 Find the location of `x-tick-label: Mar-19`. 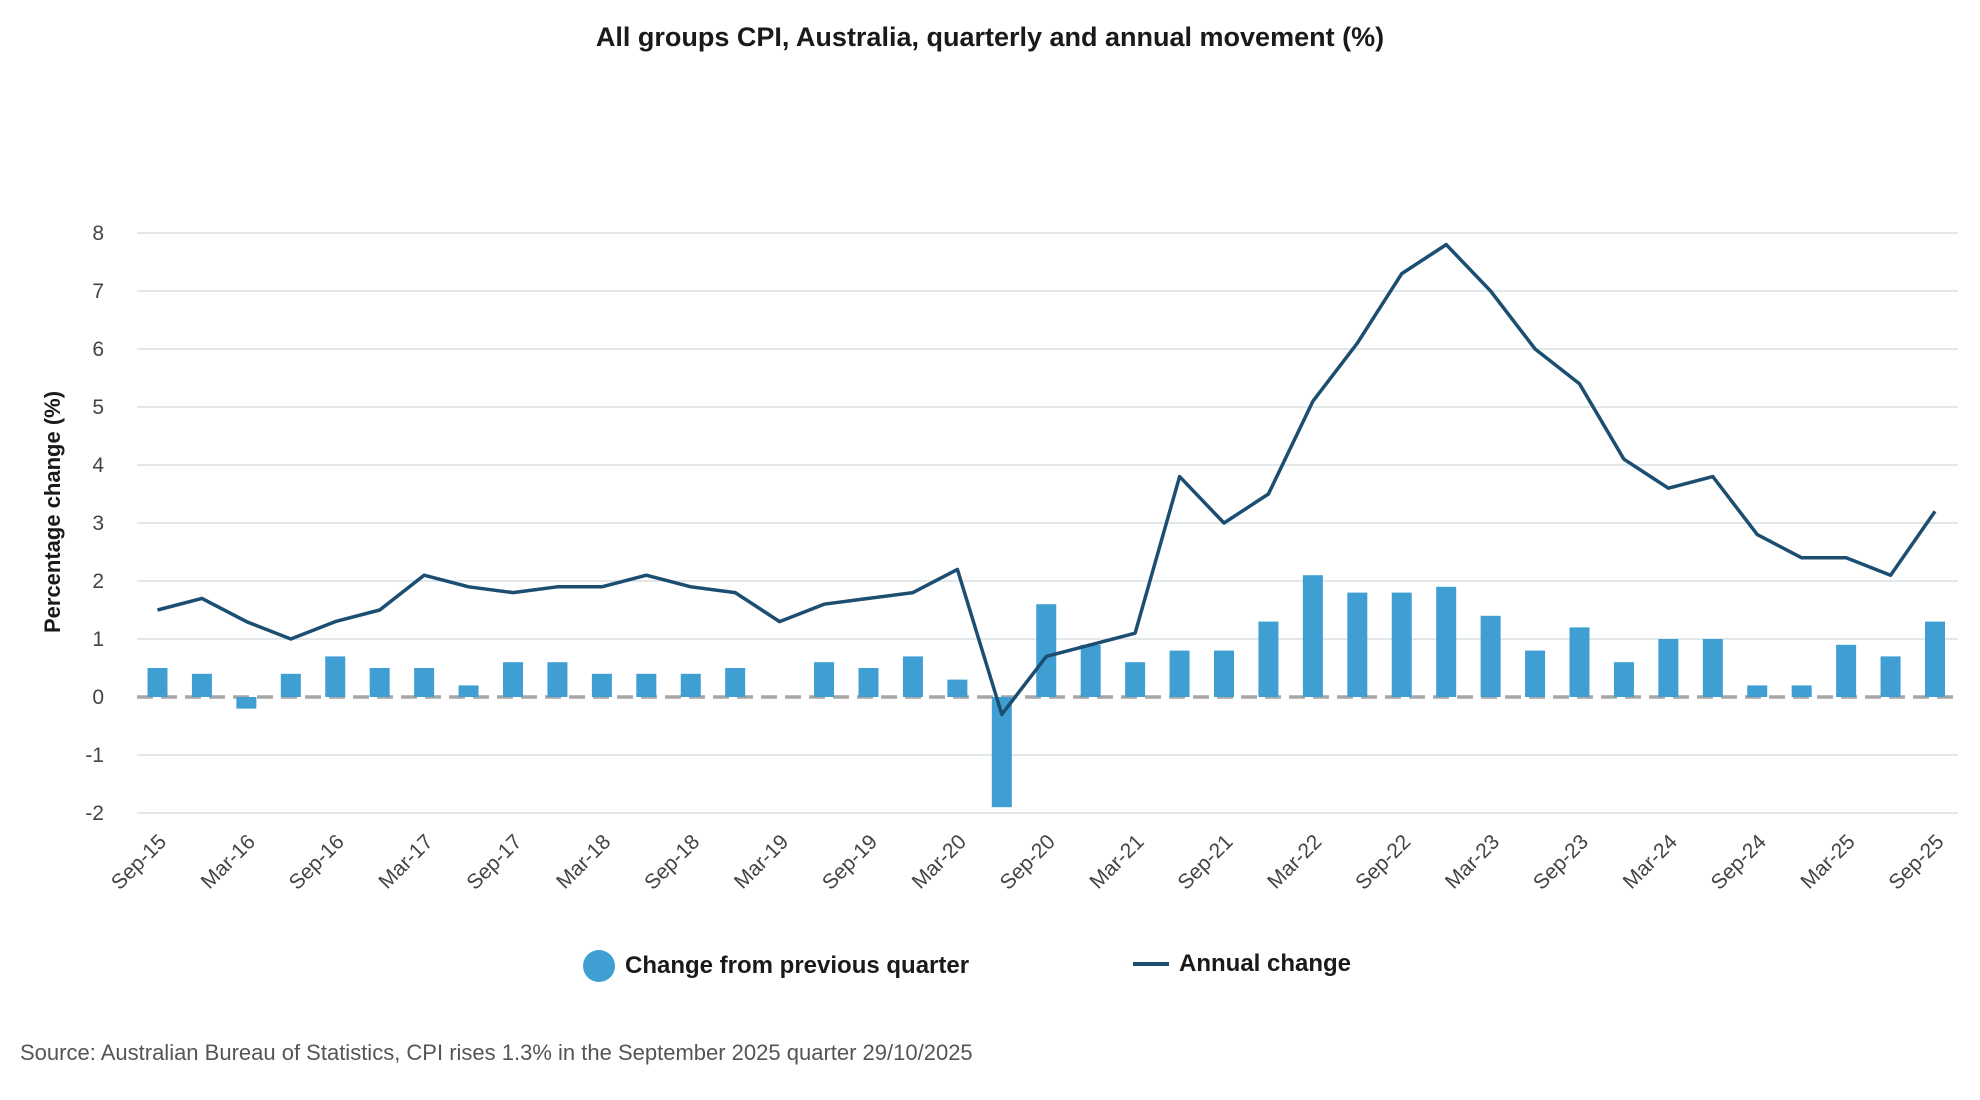

x-tick-label: Mar-19 is located at coordinates (761, 861).